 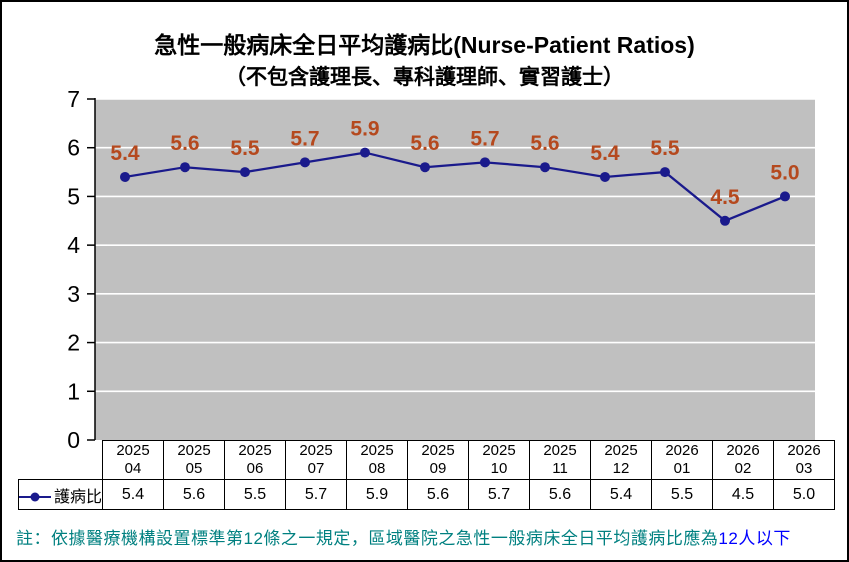 I want to click on month-header-cell: 2025 05, so click(x=194, y=460).